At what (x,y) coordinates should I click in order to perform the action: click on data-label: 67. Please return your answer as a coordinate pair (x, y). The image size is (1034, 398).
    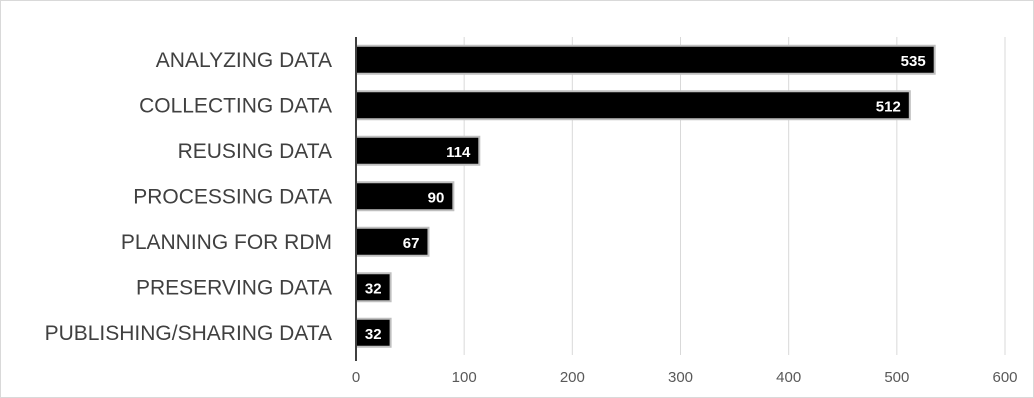
    Looking at the image, I should click on (411, 243).